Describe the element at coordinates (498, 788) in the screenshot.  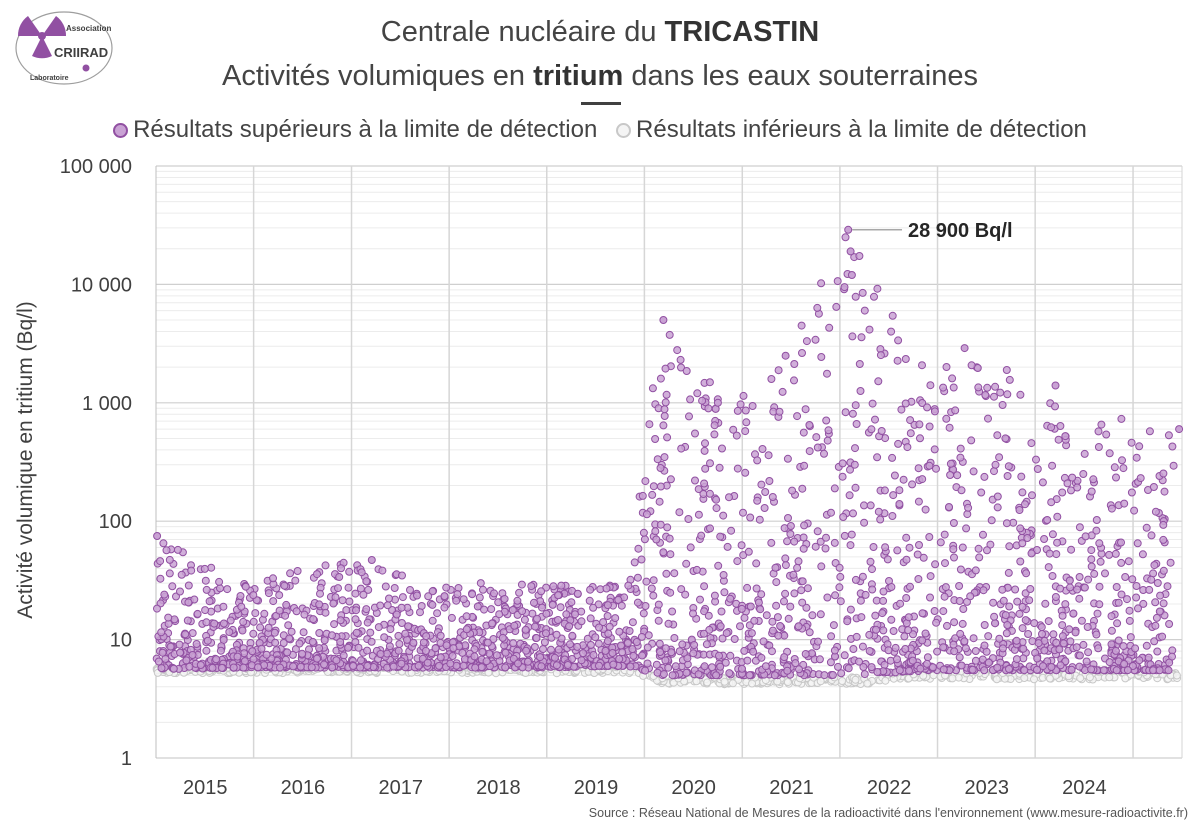
I see `x-tick-label: 2018` at that location.